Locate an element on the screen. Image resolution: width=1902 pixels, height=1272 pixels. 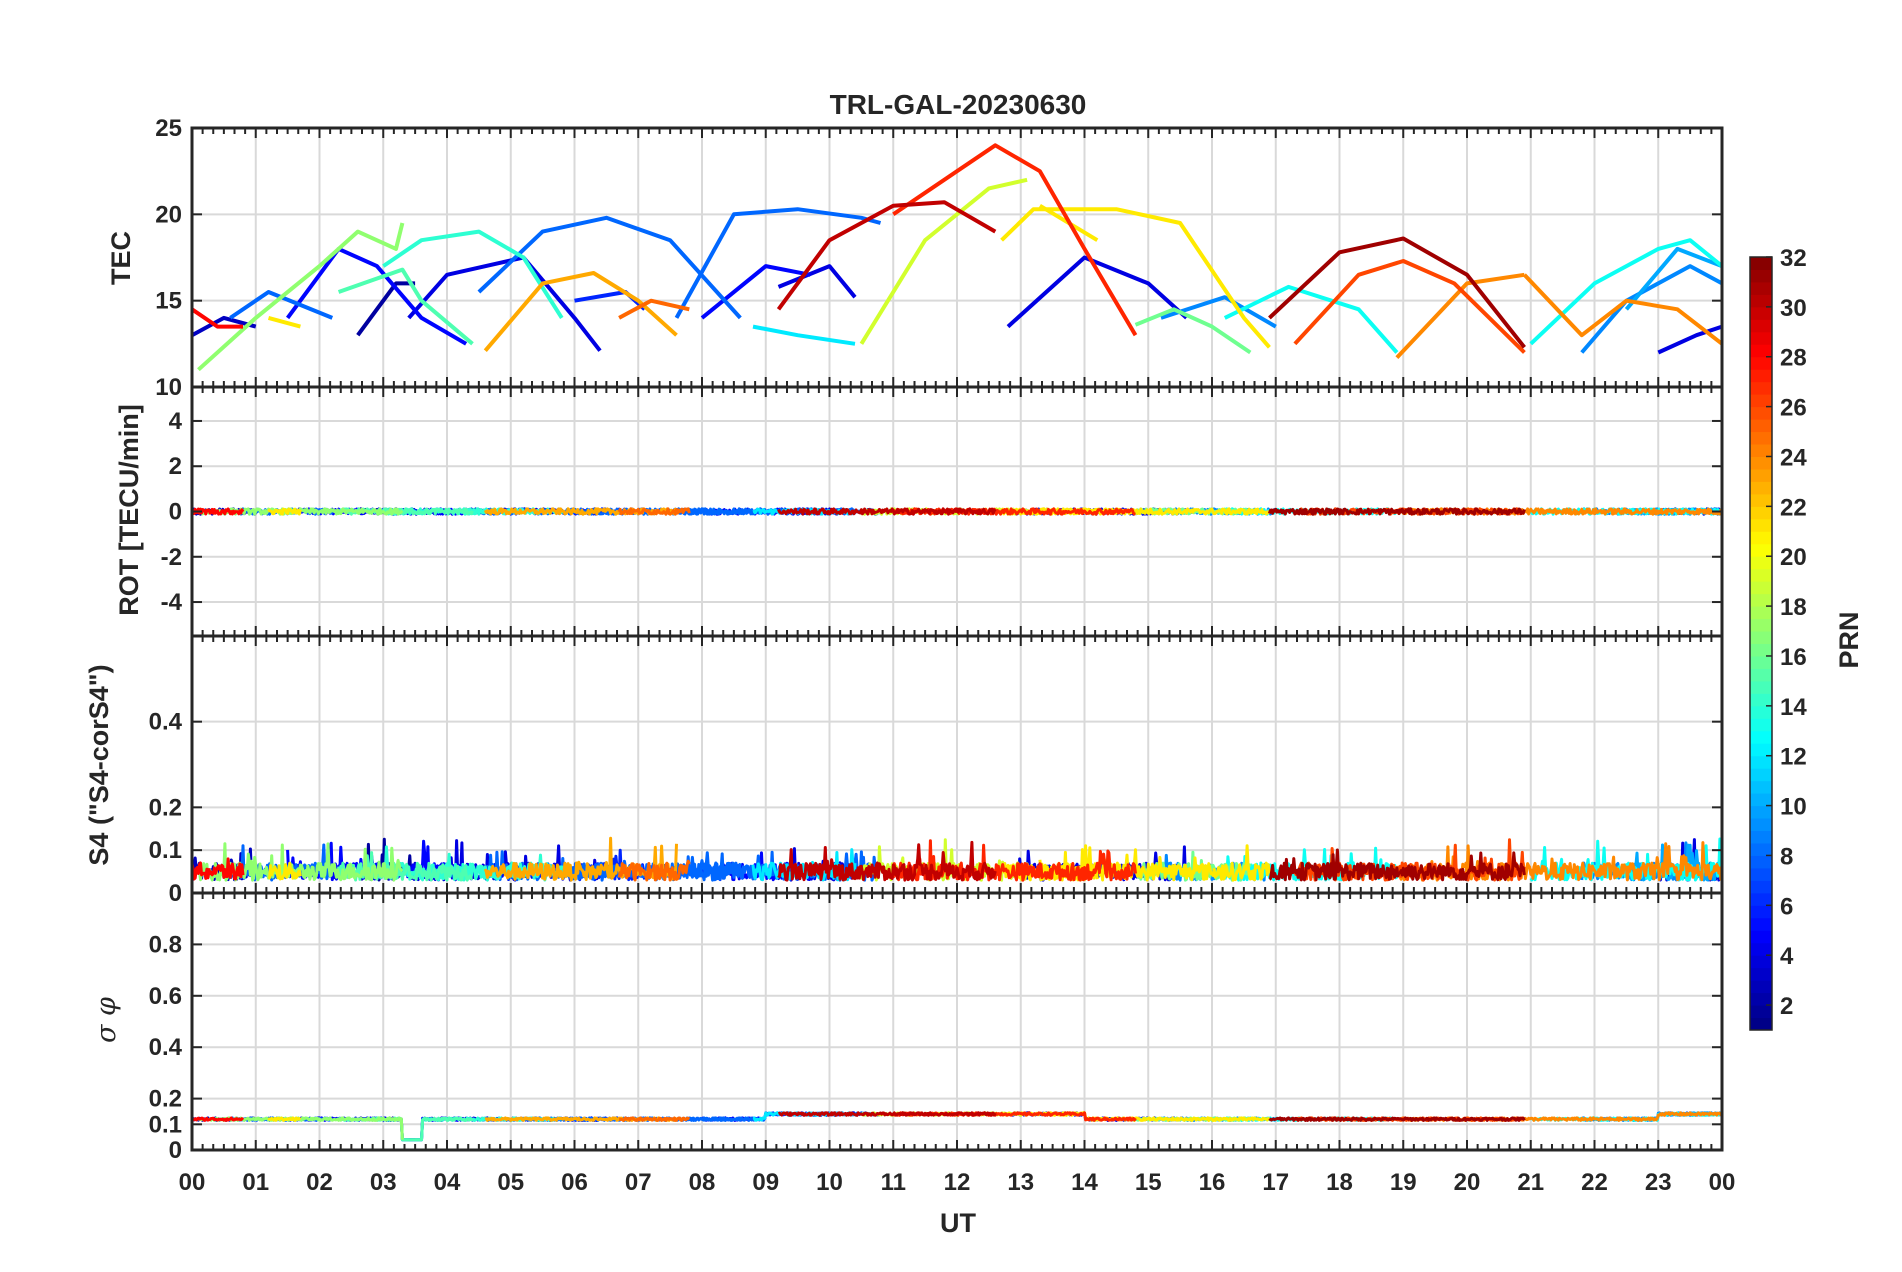
y-tick-label: 20 is located at coordinates (168, 214).